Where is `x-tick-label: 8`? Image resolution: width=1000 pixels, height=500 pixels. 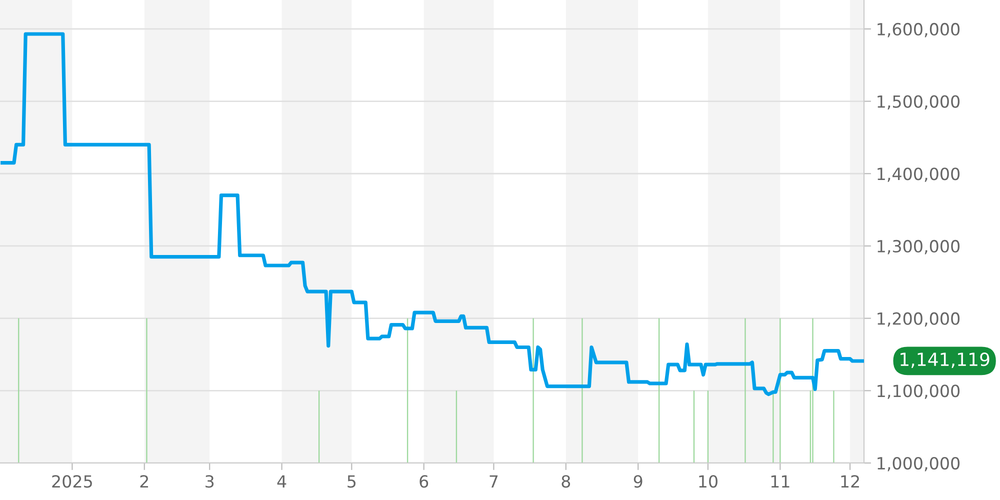
x-tick-label: 8 is located at coordinates (566, 481).